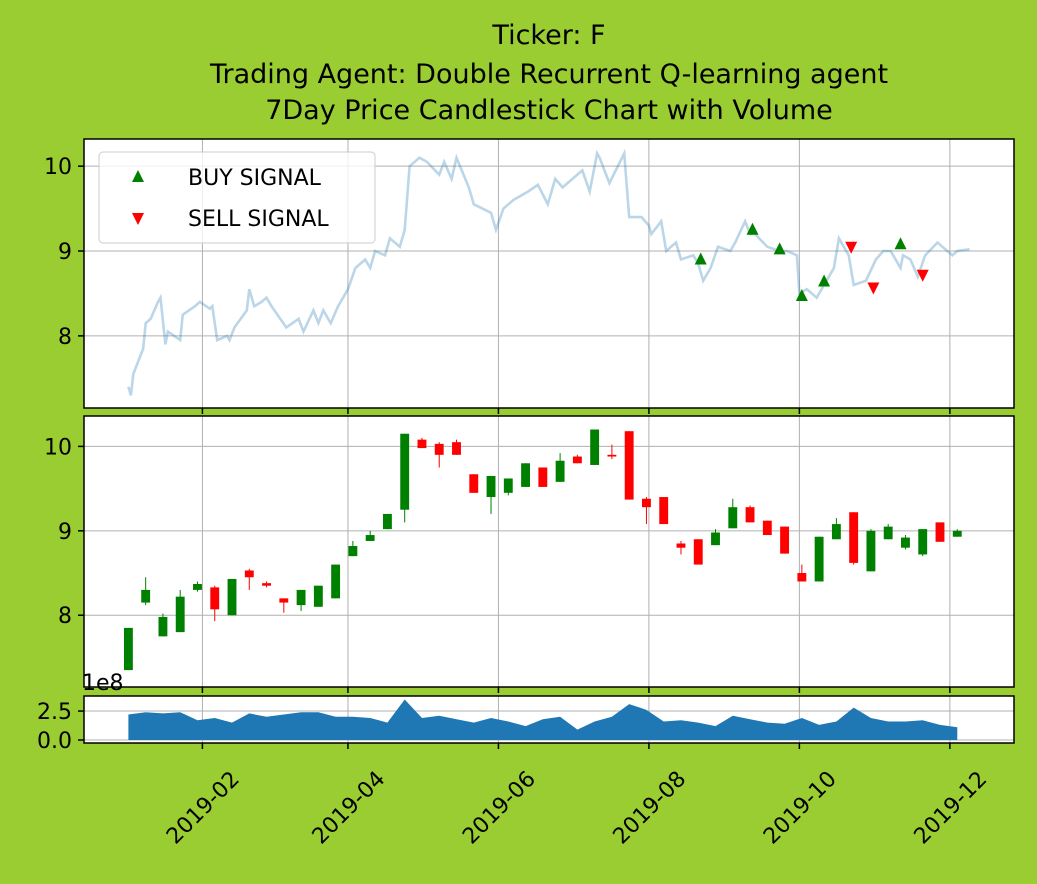 This screenshot has width=1037, height=884. Describe the element at coordinates (54, 741) in the screenshot. I see `y-tick-label: 0.0` at that location.